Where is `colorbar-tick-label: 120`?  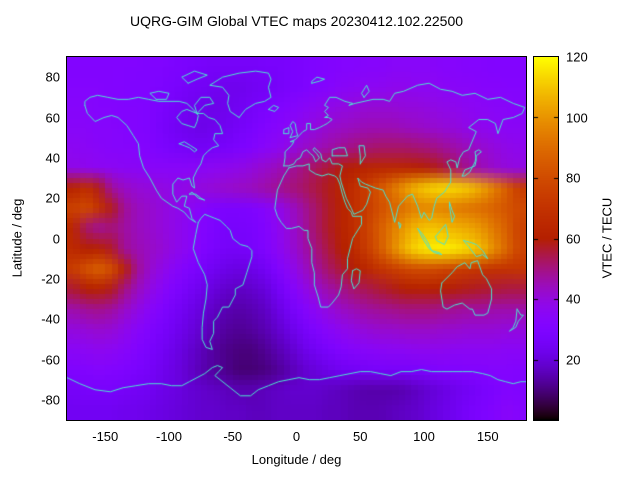 colorbar-tick-label: 120 is located at coordinates (577, 57).